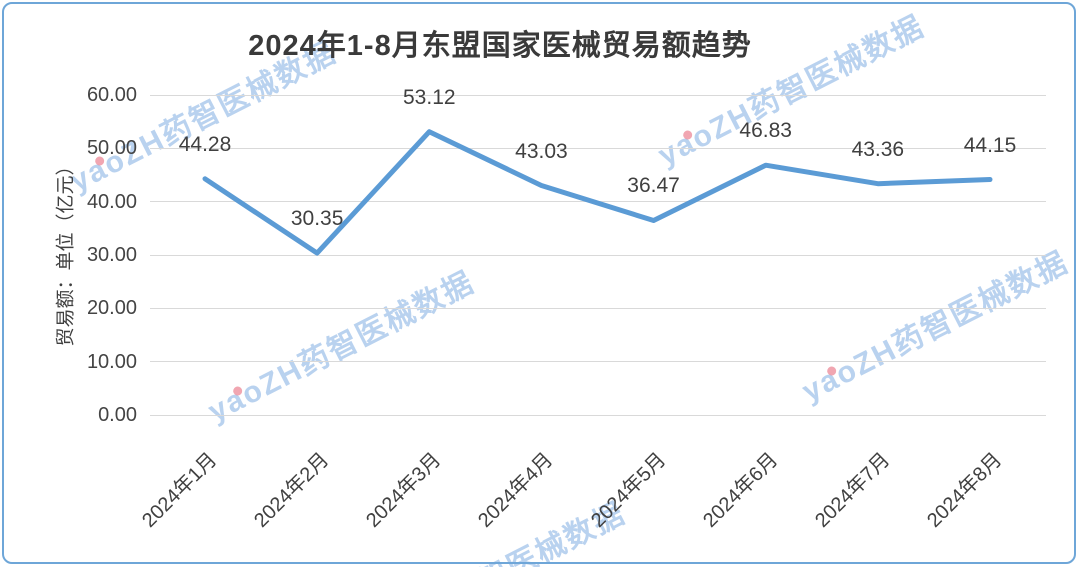 The height and width of the screenshot is (567, 1080). Describe the element at coordinates (205, 144) in the screenshot. I see `data-label: 44.28` at that location.